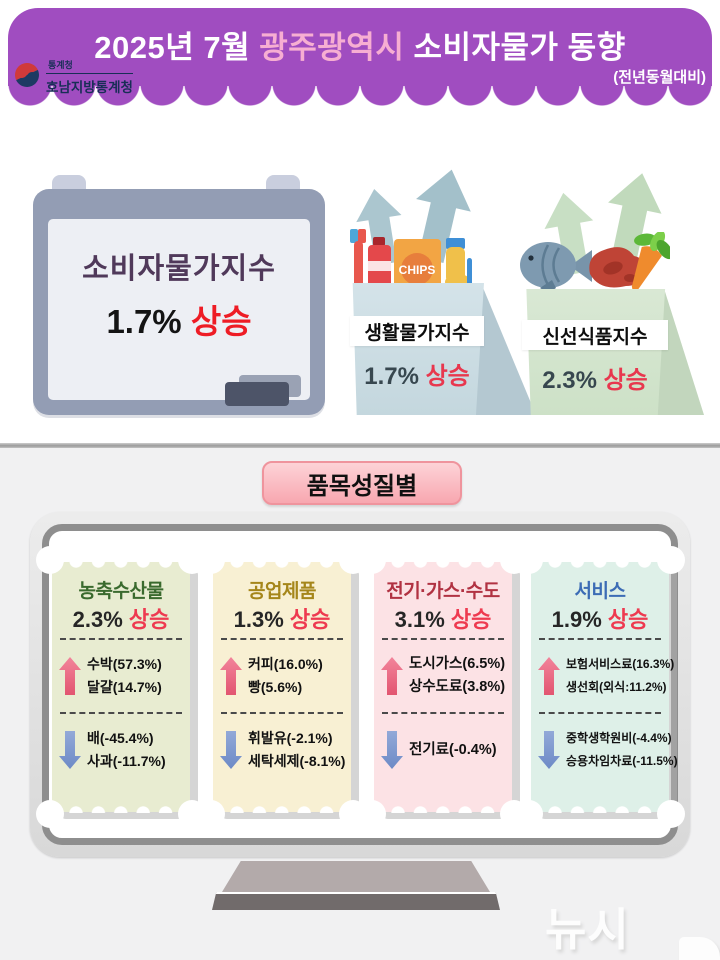  What do you see at coordinates (515, 47) in the screenshot?
I see `page-title-suffix: 소비자물가 동향` at bounding box center [515, 47].